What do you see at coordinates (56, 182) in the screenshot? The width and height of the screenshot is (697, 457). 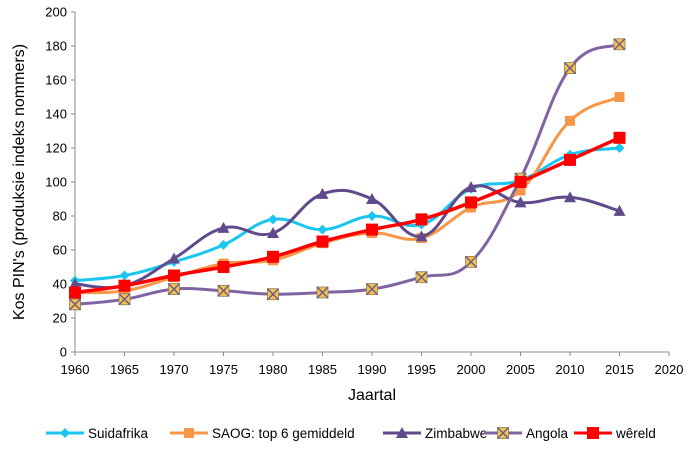 I see `y-tick-label: 100` at bounding box center [56, 182].